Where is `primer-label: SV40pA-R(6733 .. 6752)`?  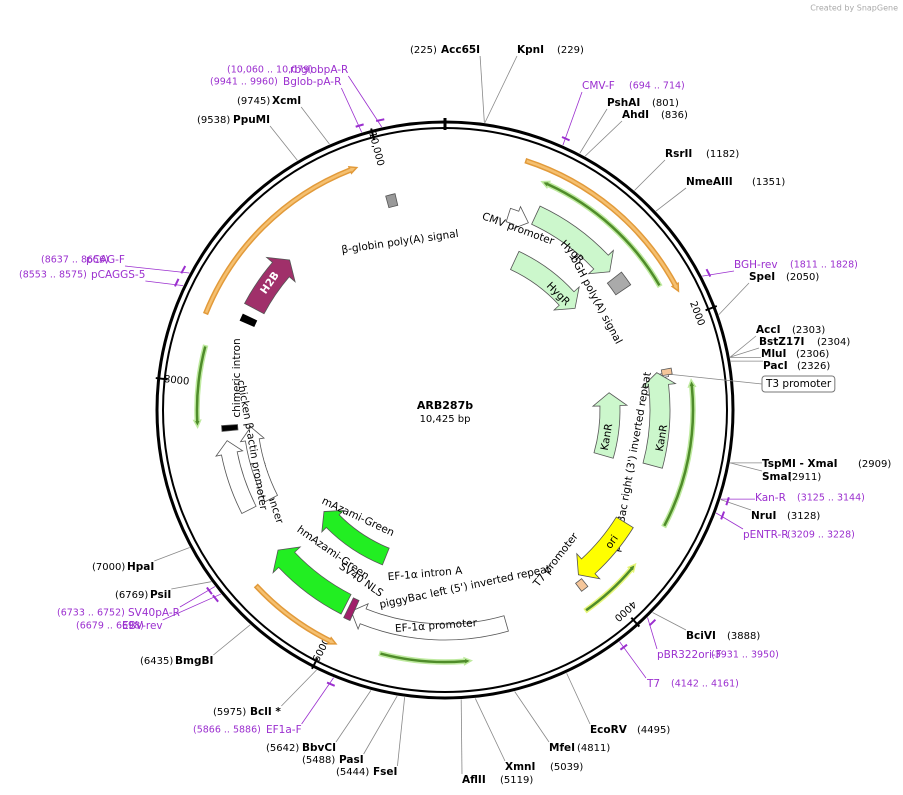 primer-label: SV40pA-R(6733 .. 6752) is located at coordinates (118, 613).